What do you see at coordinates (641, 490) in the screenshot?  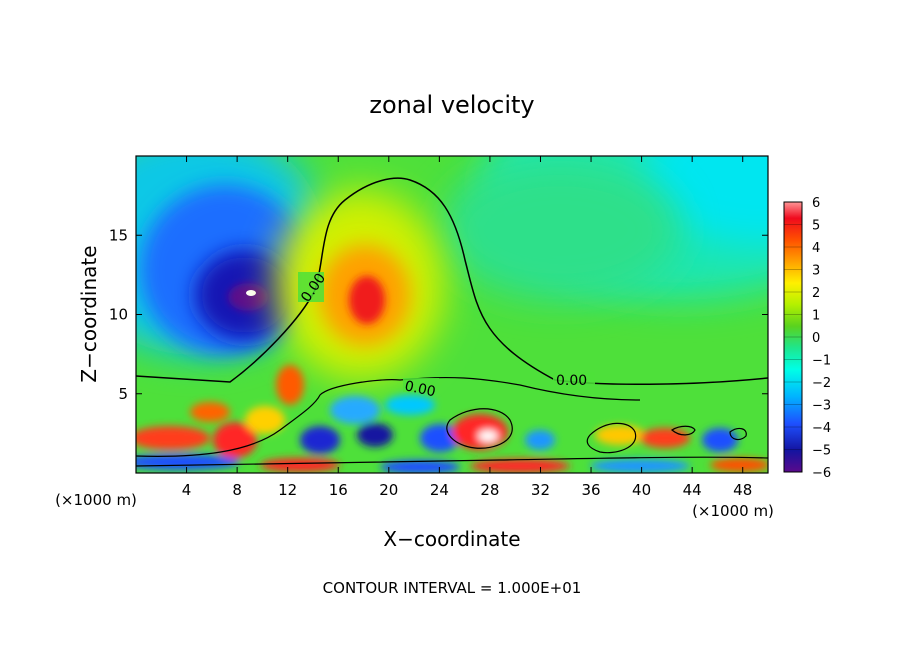 I see `x-tick-label: 40` at bounding box center [641, 490].